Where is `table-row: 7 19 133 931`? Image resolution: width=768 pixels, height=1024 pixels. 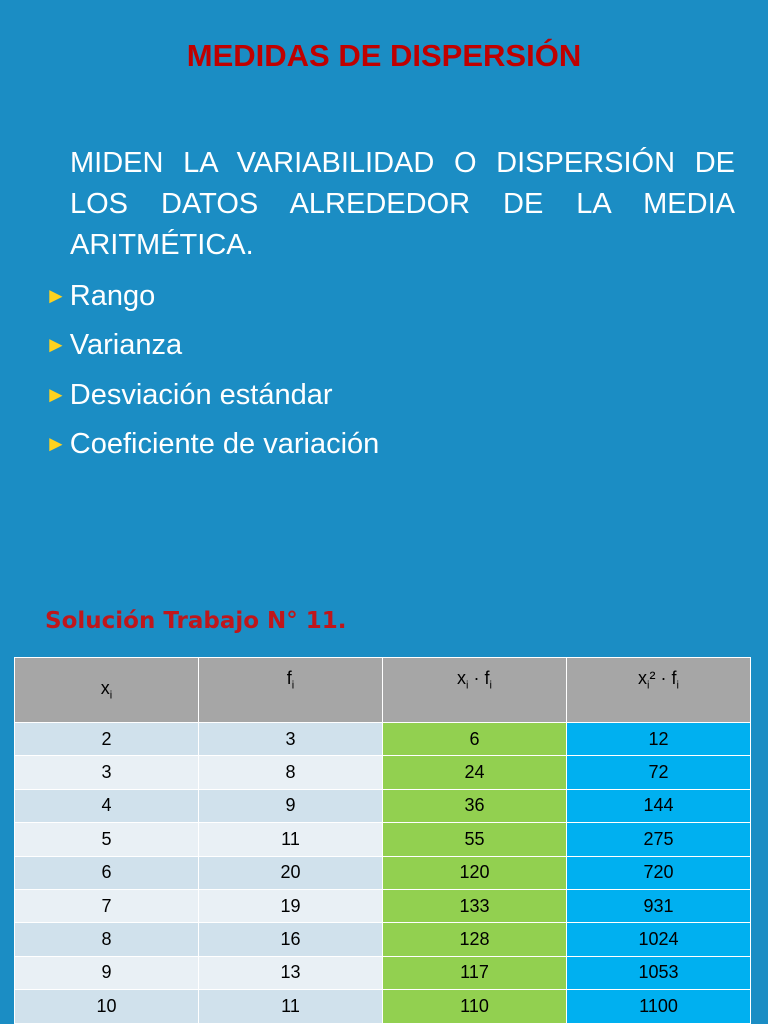 table-row: 7 19 133 931 is located at coordinates (382, 906).